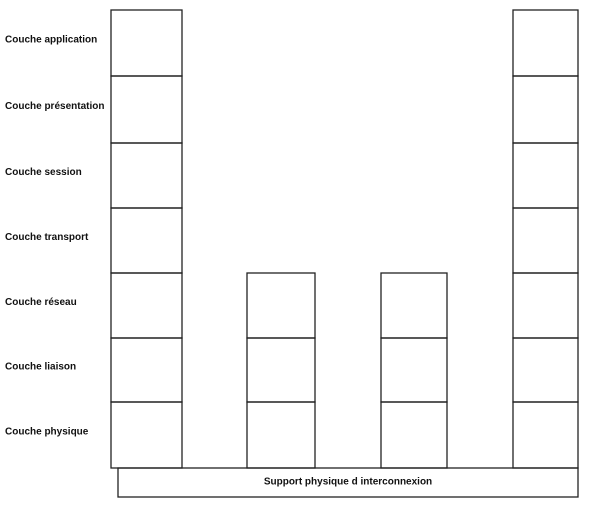  I want to click on layer-label: Couche réseau, so click(41, 302).